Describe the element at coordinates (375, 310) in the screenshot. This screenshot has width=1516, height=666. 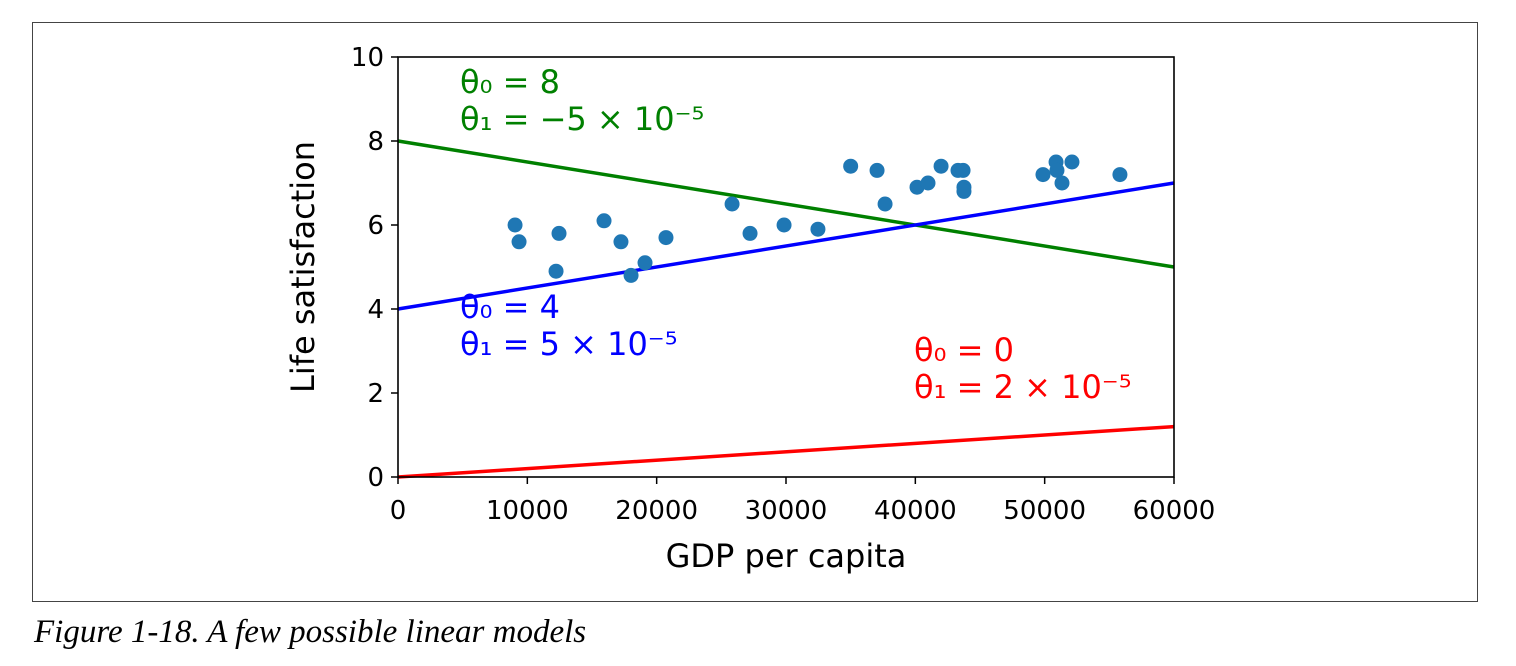
I see `y-tick-label: 4` at that location.